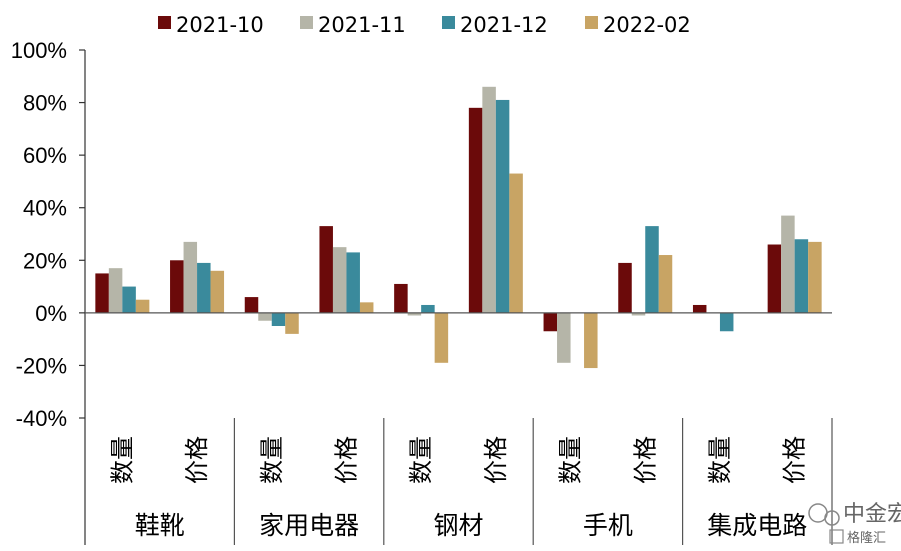 This screenshot has width=901, height=551. Describe the element at coordinates (458, 525) in the screenshot. I see `group-label: 钢材` at that location.